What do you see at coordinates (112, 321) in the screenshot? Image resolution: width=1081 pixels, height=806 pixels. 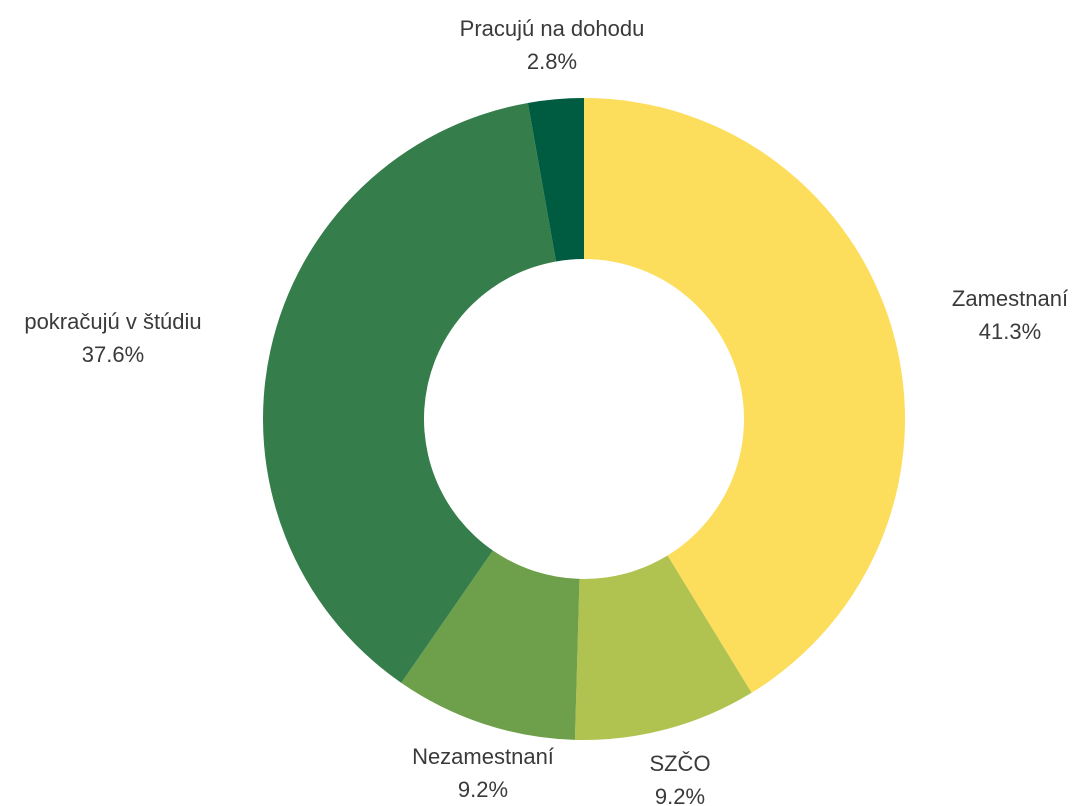 I see `slice-label: pokračujú v štúdiu` at bounding box center [112, 321].